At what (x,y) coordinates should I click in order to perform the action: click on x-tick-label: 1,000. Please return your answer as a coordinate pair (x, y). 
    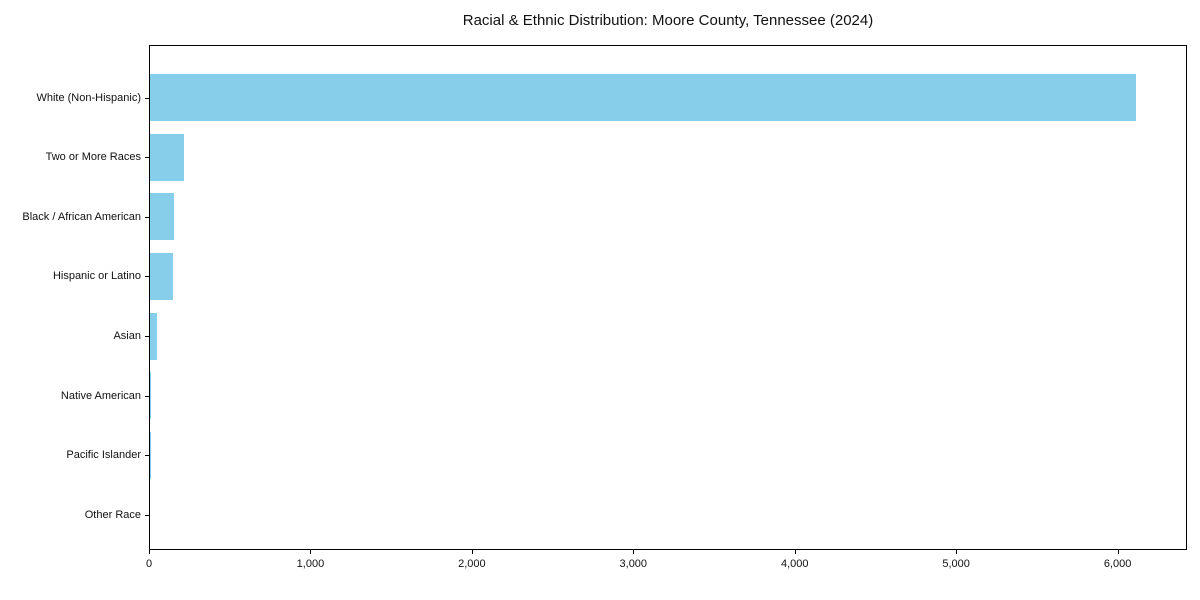
    Looking at the image, I should click on (310, 564).